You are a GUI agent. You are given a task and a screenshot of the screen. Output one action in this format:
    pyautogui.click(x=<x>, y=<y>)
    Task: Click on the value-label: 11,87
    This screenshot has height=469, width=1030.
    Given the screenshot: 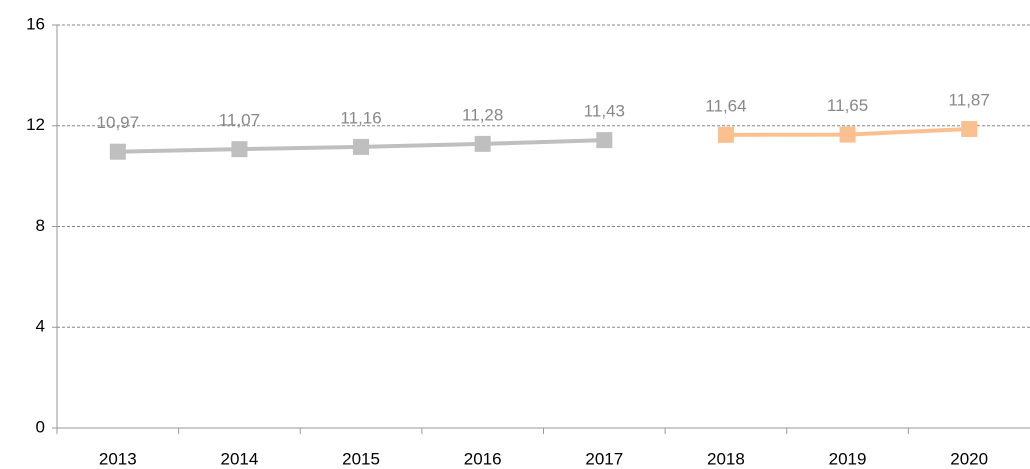 What is the action you would take?
    pyautogui.click(x=969, y=100)
    